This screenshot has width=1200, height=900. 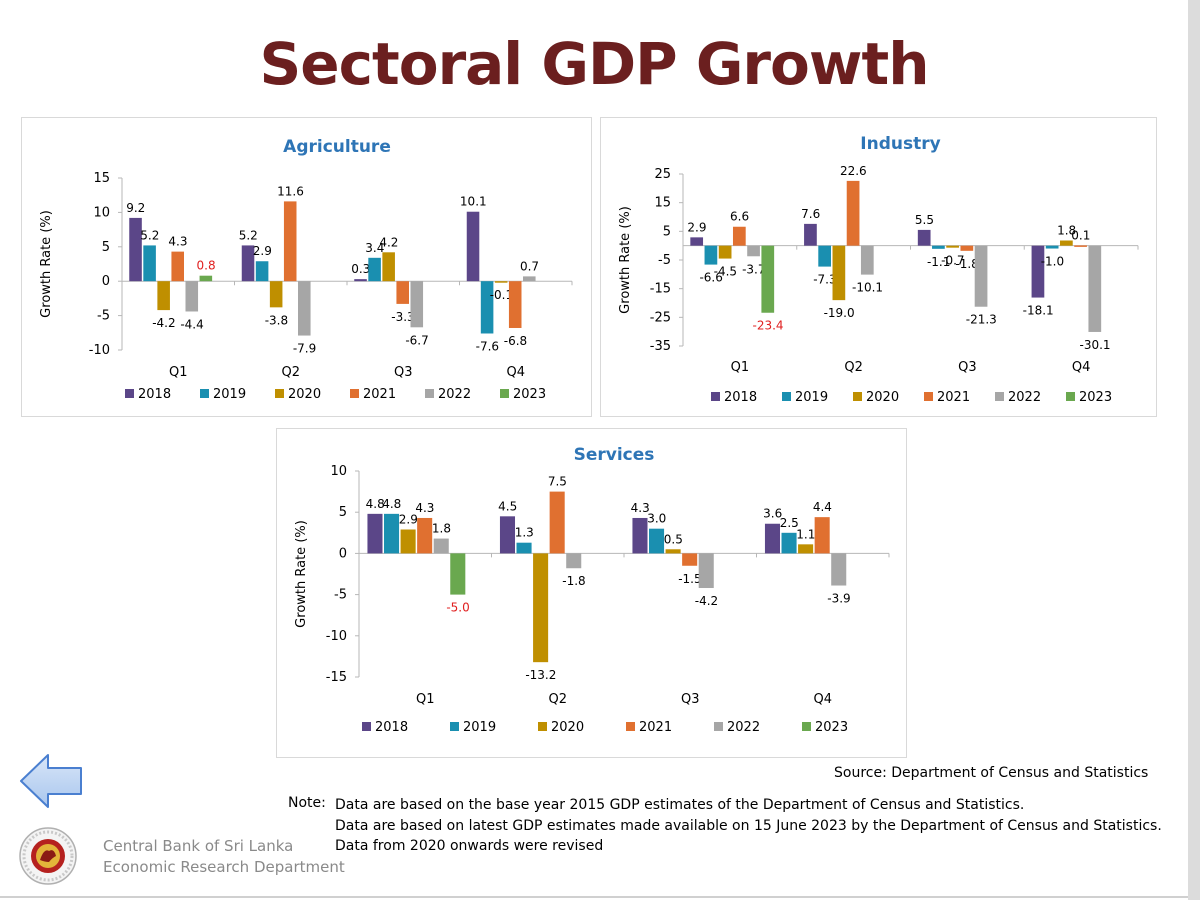 I want to click on bar-2018-Q3, so click(x=360, y=280).